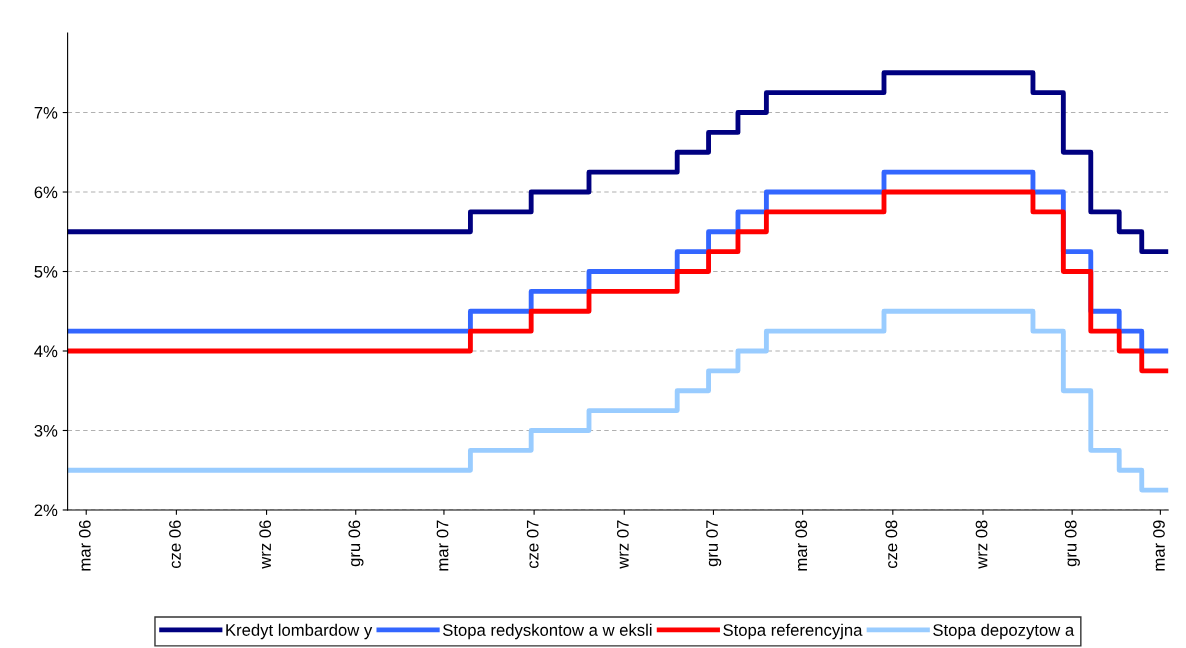  Describe the element at coordinates (46, 510) in the screenshot. I see `y-tick-label: 2%` at that location.